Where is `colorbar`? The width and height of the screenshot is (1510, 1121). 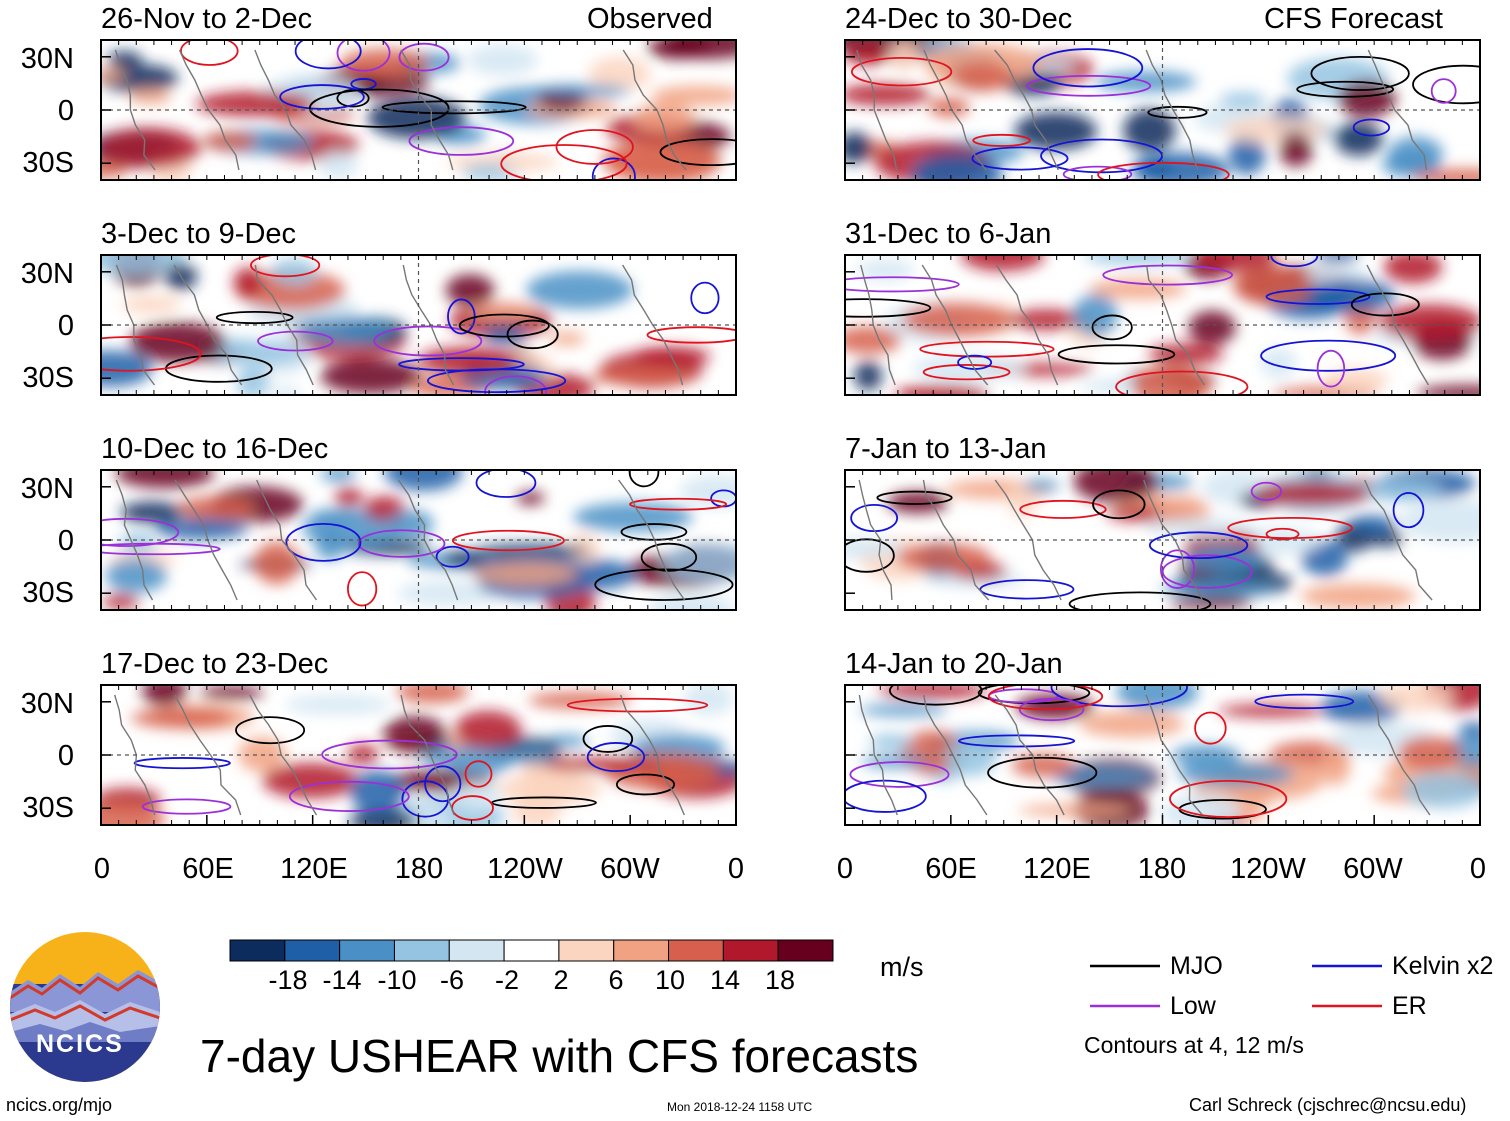 colorbar is located at coordinates (531, 950).